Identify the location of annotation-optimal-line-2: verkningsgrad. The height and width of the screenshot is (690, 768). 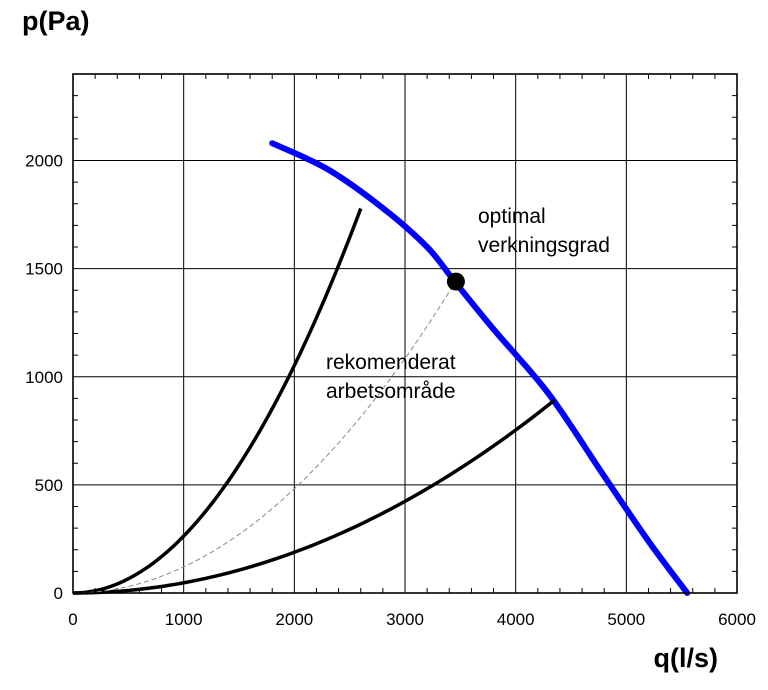
(544, 245).